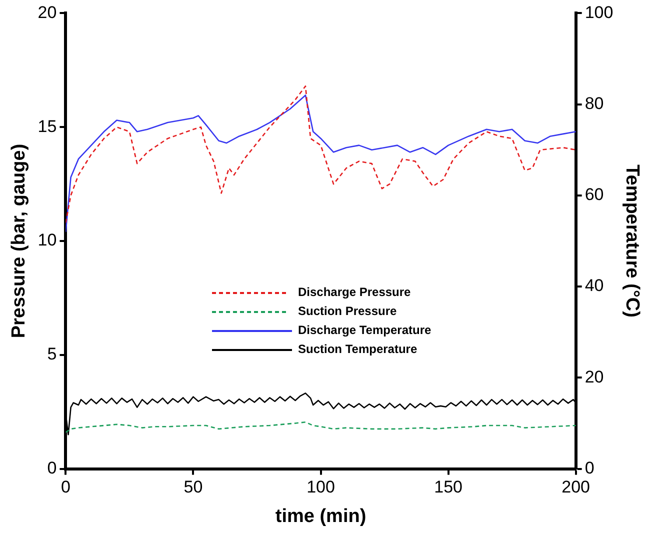 This screenshot has height=534, width=651. I want to click on x-axis-title: time (min), so click(320, 516).